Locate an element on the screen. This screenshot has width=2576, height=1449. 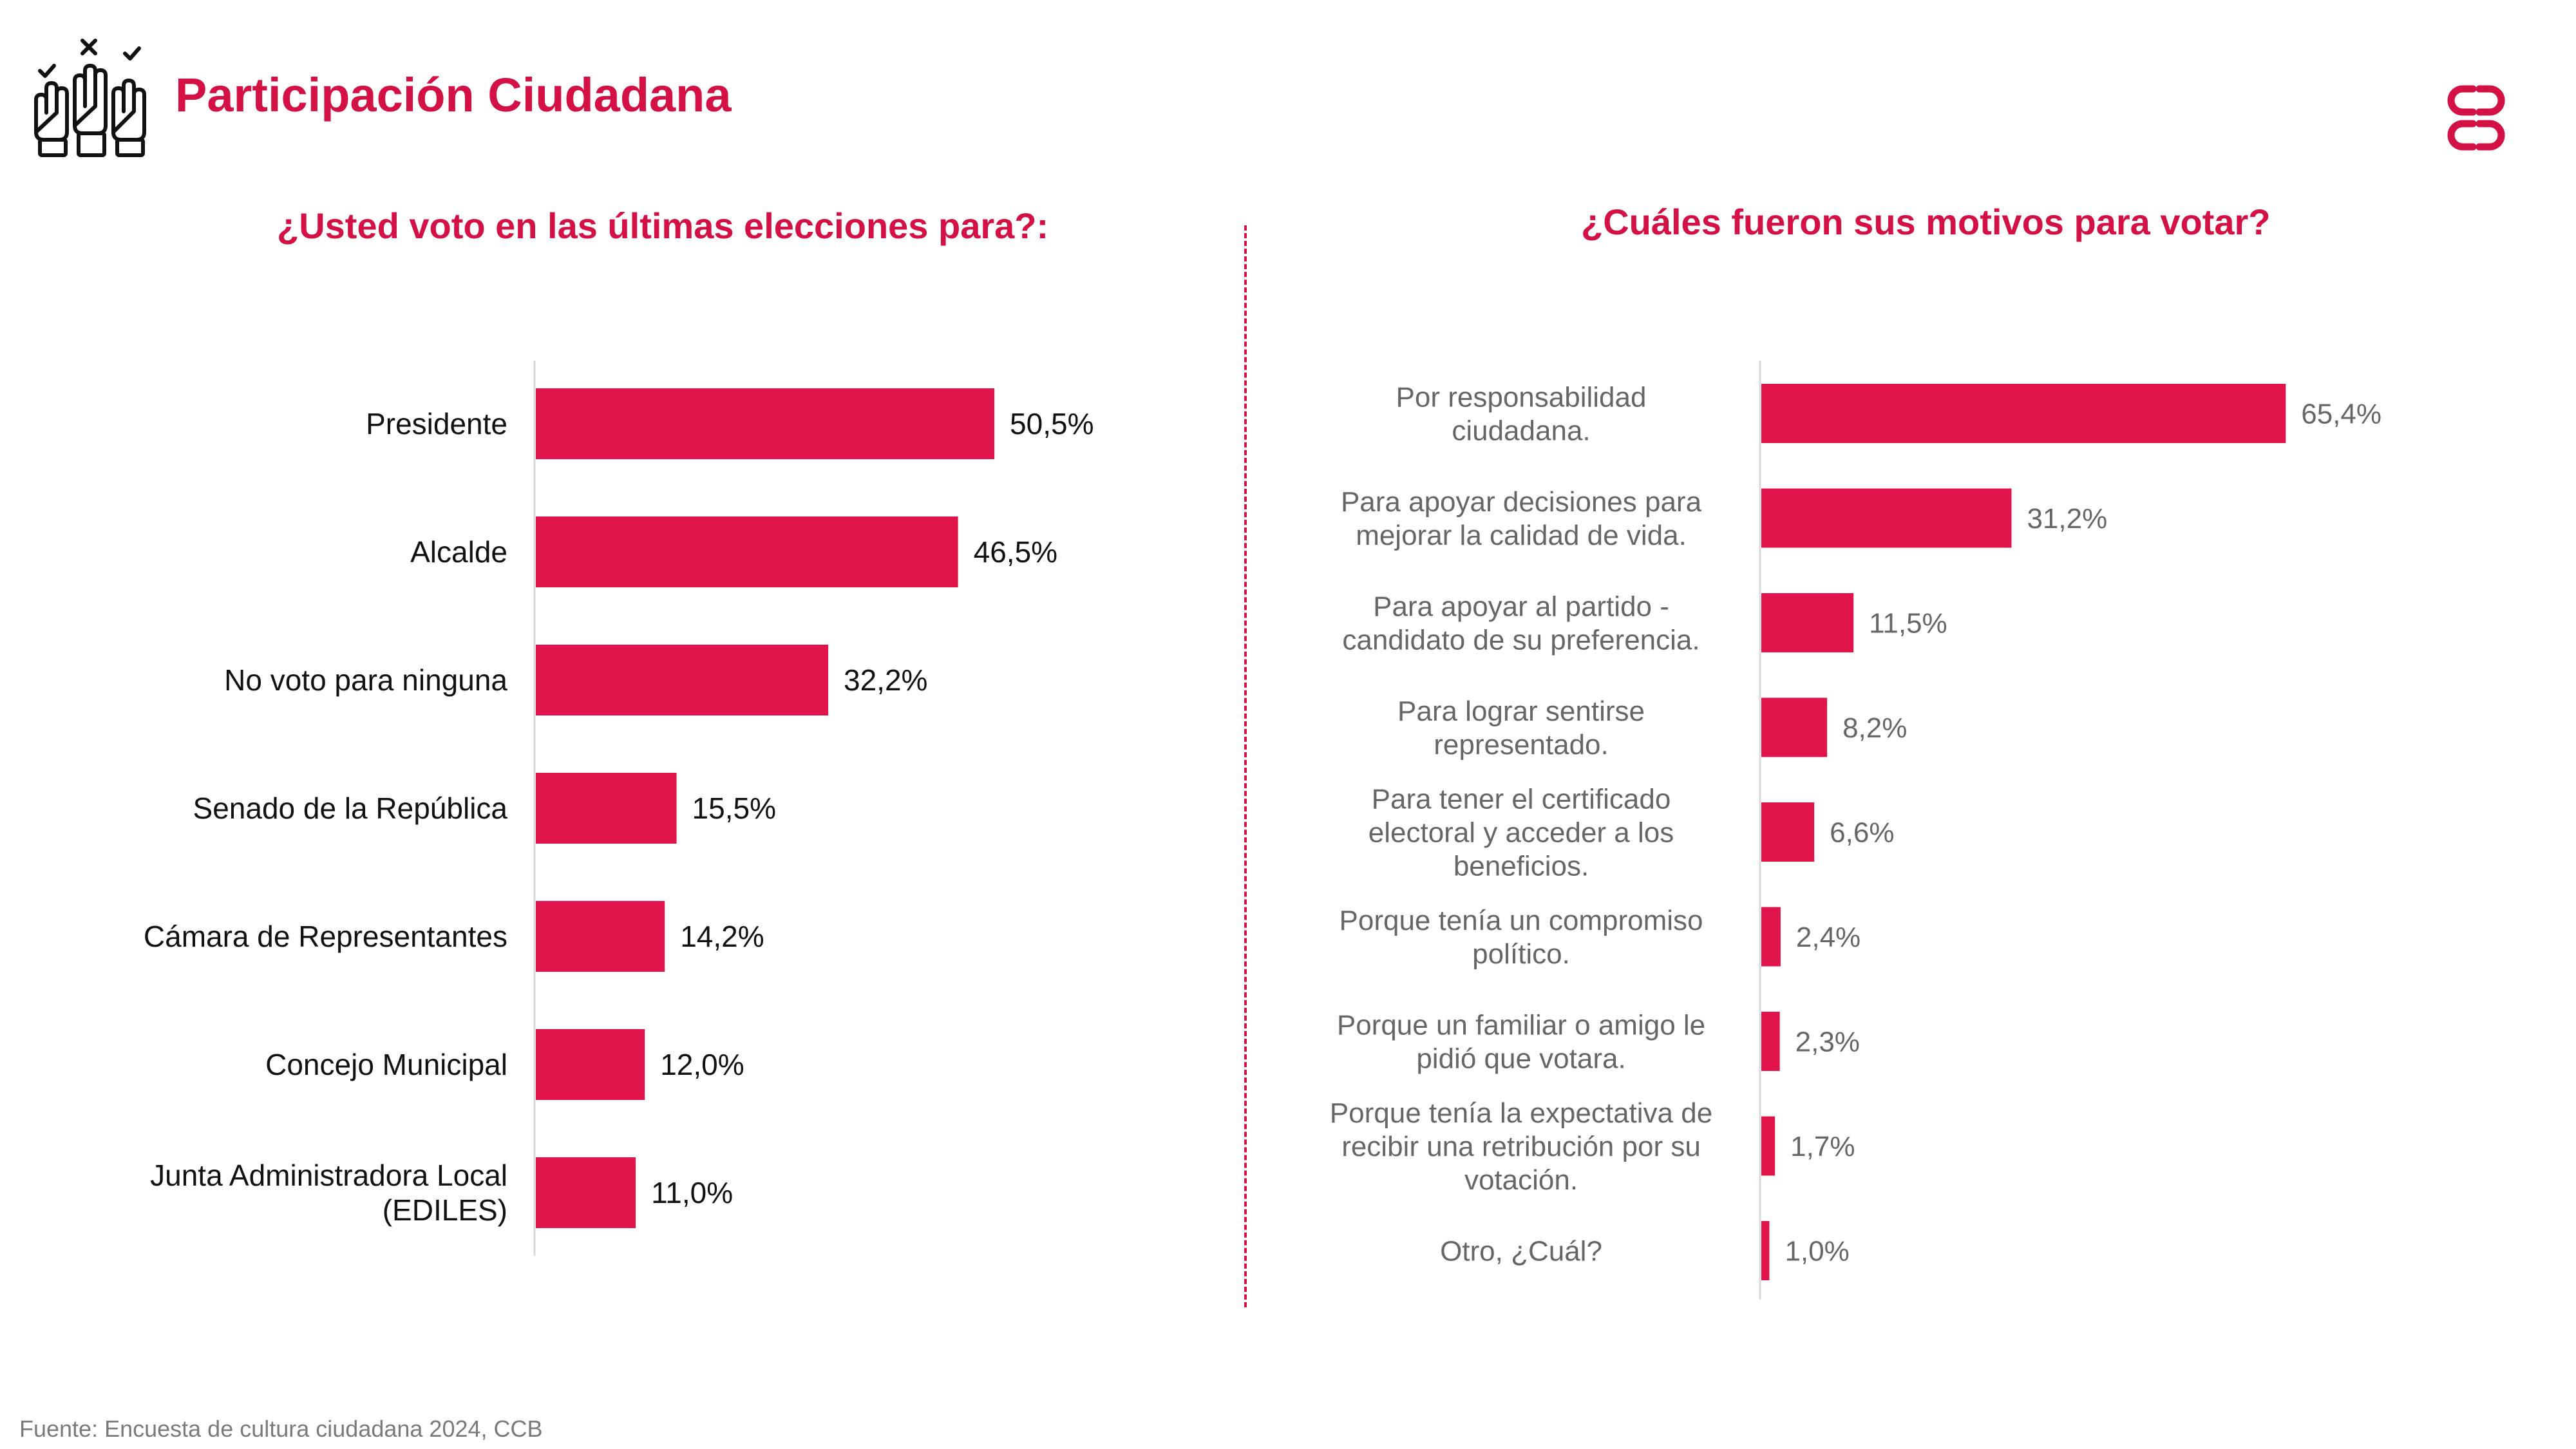
right-category-label-3-line-1: representado. is located at coordinates (1521, 745).